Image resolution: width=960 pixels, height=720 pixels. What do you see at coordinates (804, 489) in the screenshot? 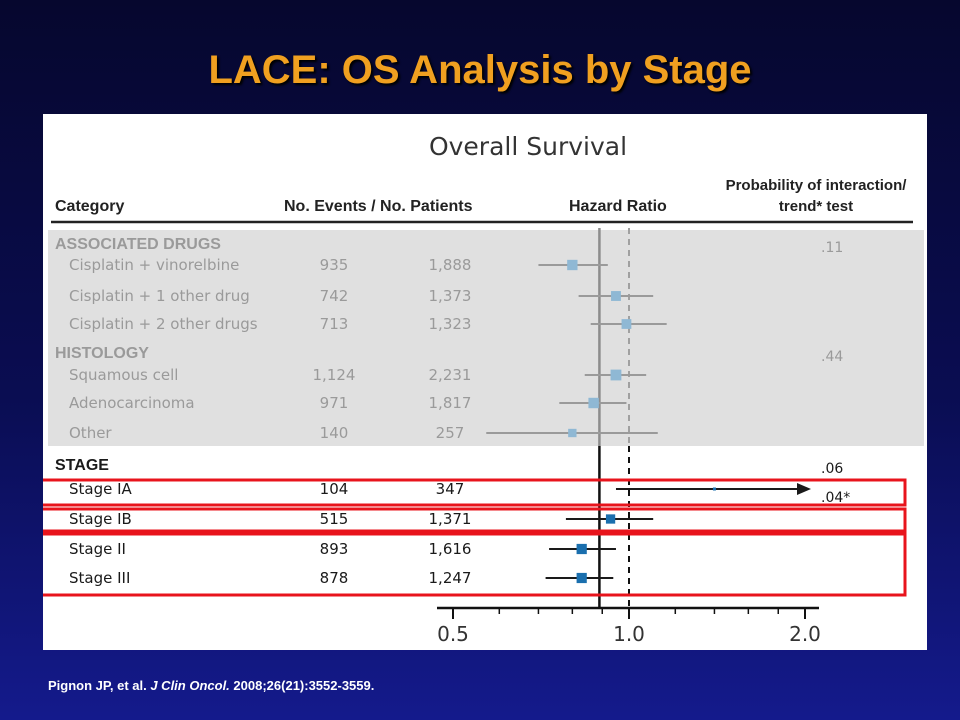
I see `ci-arrow-head` at bounding box center [804, 489].